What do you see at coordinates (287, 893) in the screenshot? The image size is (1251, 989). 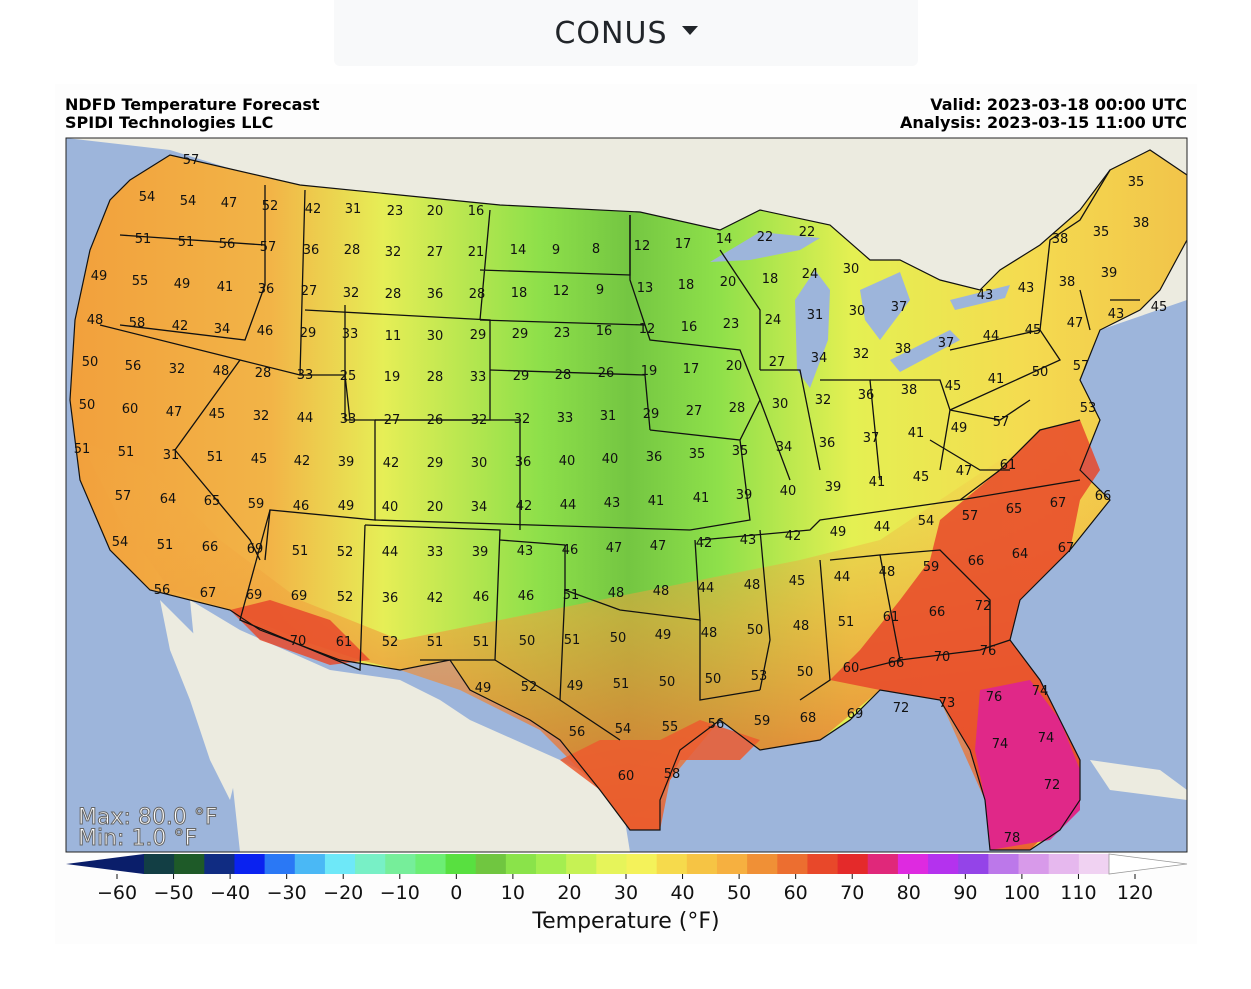 I see `colorbar-tick-label: −30` at bounding box center [287, 893].